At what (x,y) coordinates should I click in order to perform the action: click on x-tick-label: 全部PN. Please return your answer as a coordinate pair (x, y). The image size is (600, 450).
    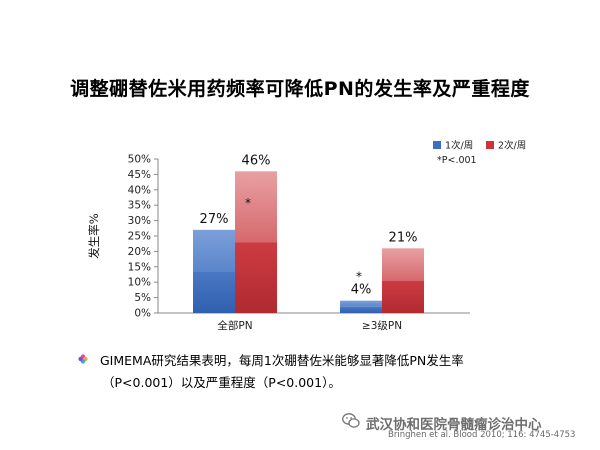
    Looking at the image, I should click on (234, 325).